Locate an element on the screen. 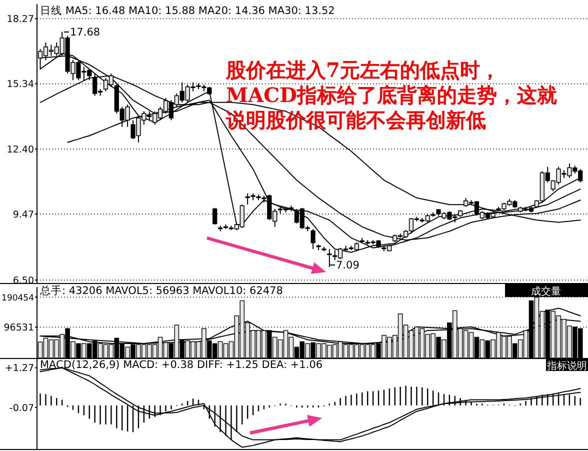 The image size is (588, 451). y-tick-label: 12.40 is located at coordinates (20, 150).